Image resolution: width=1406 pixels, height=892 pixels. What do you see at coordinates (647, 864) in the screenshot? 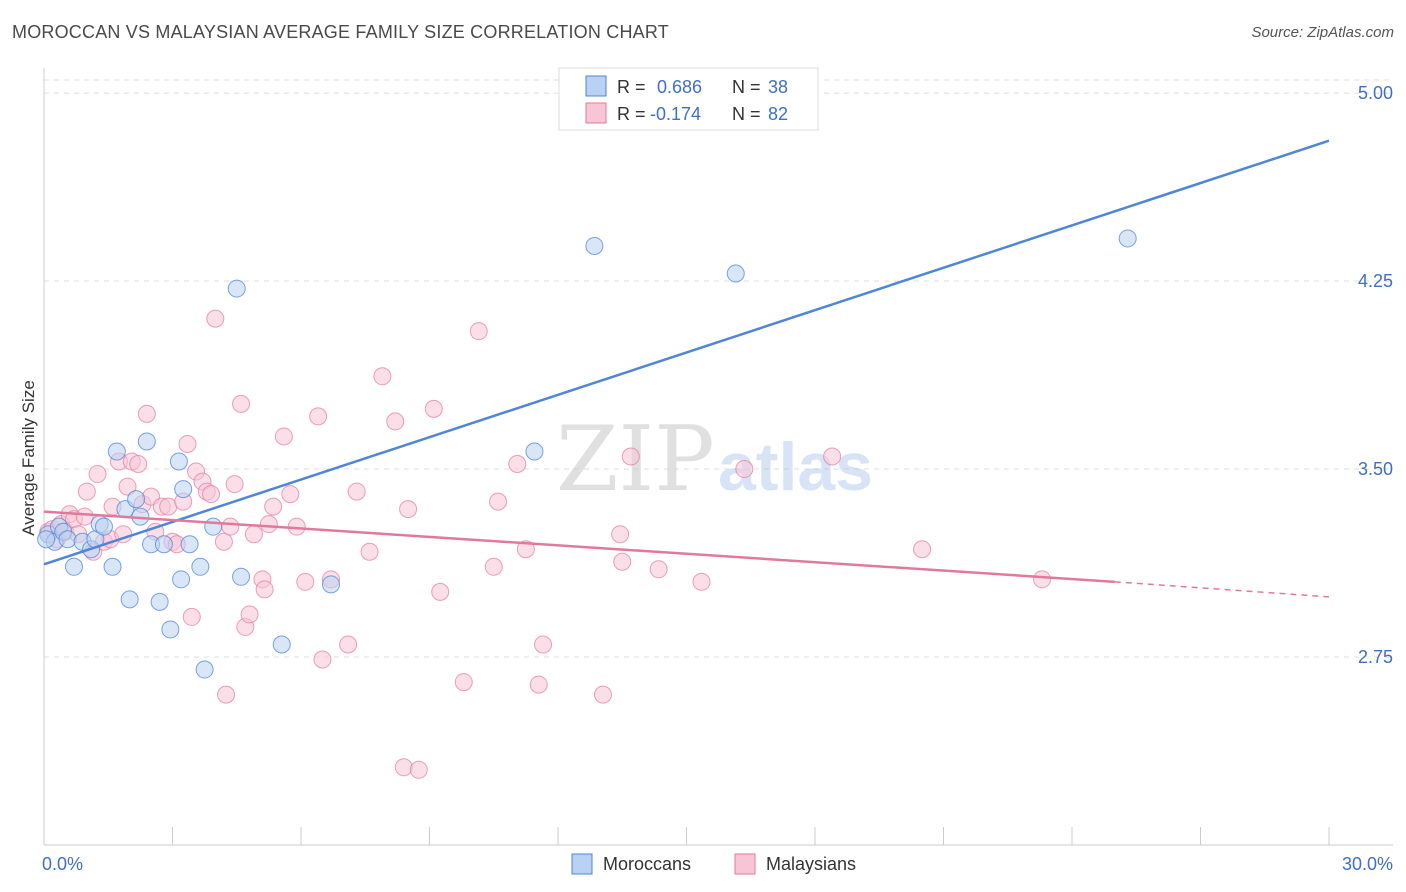
I see `legend-bottom-moroccans: Moroccans` at bounding box center [647, 864].